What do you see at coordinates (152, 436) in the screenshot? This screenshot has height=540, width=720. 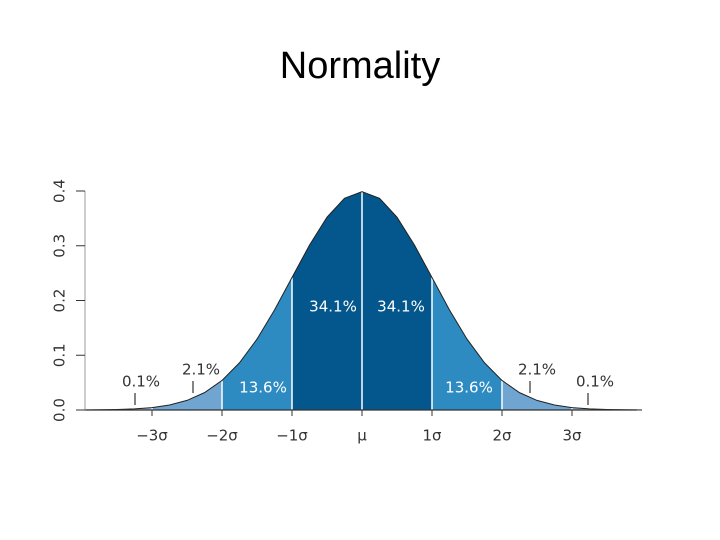 I see `x-tick-label: −3σ` at bounding box center [152, 436].